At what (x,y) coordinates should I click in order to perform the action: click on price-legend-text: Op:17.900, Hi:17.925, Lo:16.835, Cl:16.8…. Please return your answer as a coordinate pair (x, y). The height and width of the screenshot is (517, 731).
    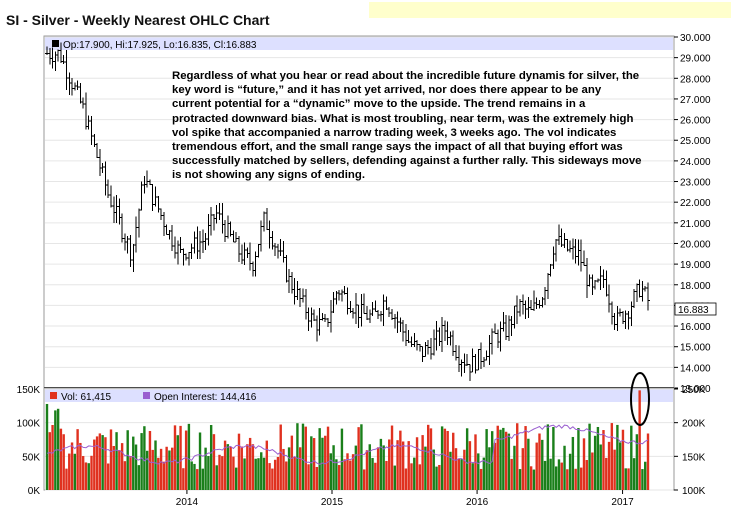
    Looking at the image, I should click on (160, 45).